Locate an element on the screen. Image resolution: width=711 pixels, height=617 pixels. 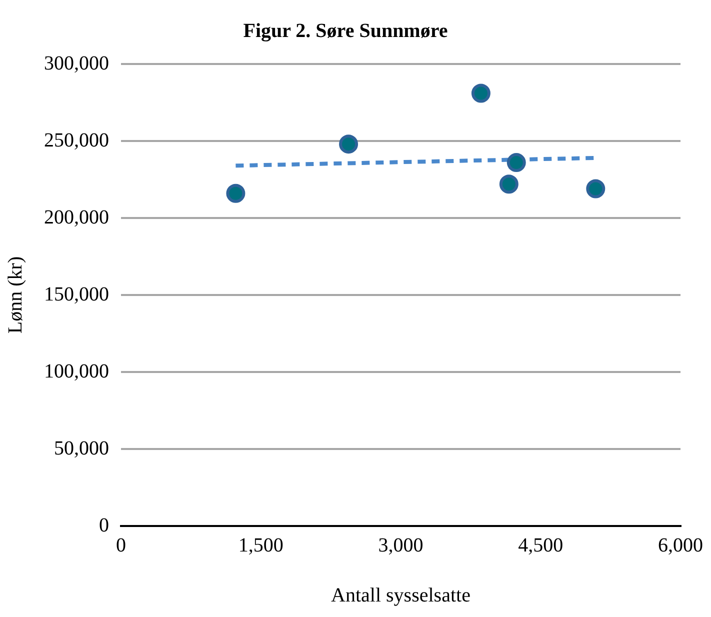
y-tick-label: 100,000 is located at coordinates (76, 371).